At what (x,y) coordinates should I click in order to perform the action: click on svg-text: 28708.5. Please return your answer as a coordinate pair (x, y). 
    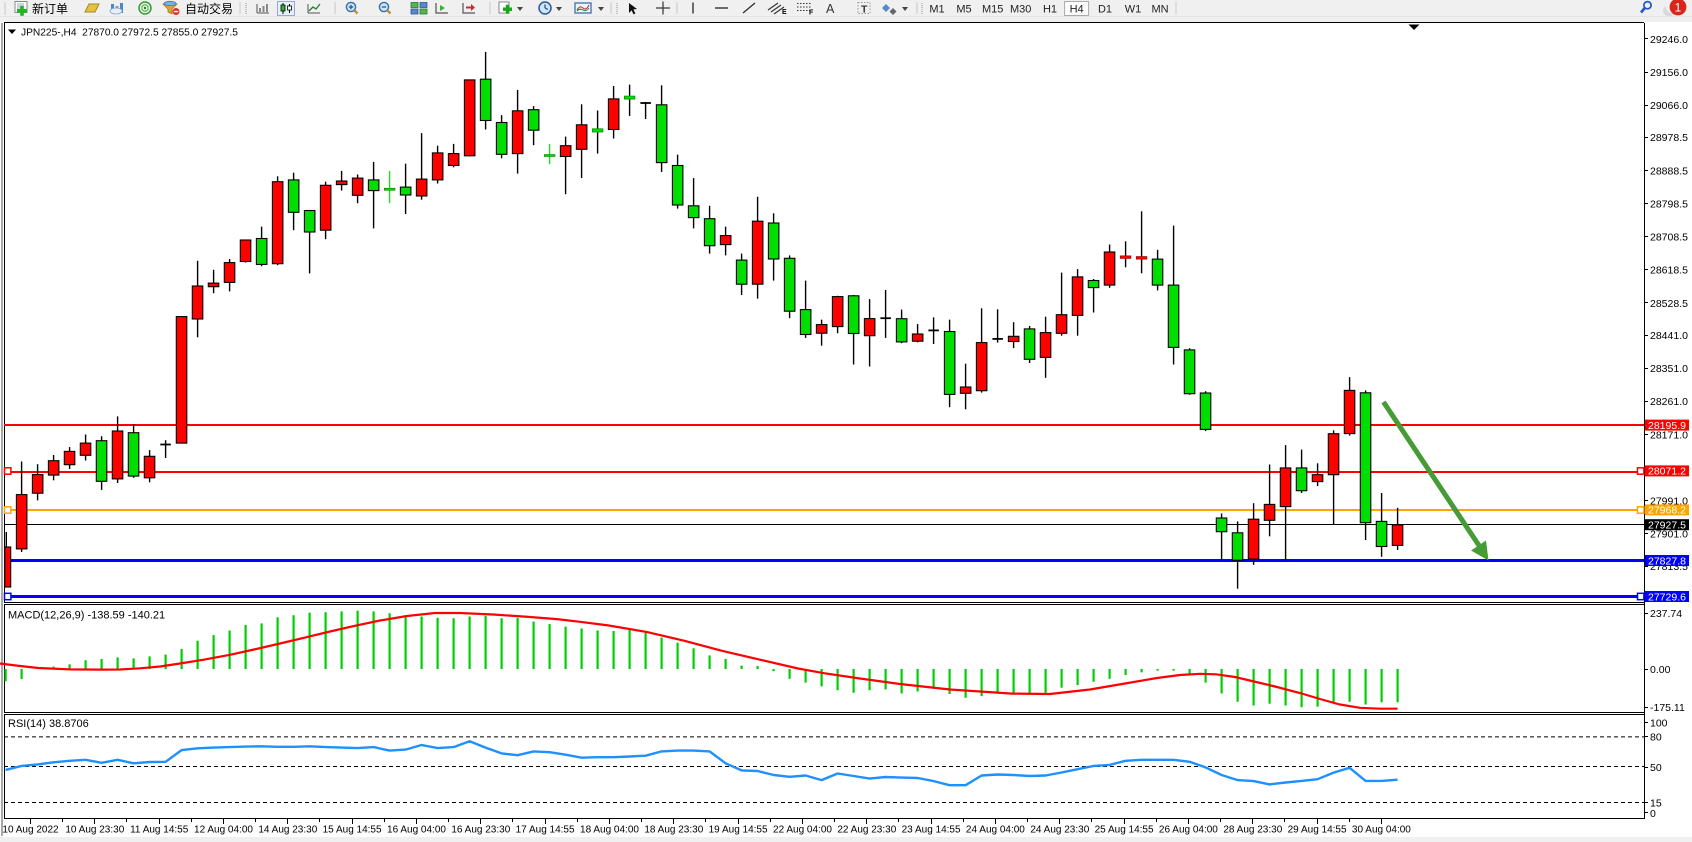
    Looking at the image, I should click on (1669, 238).